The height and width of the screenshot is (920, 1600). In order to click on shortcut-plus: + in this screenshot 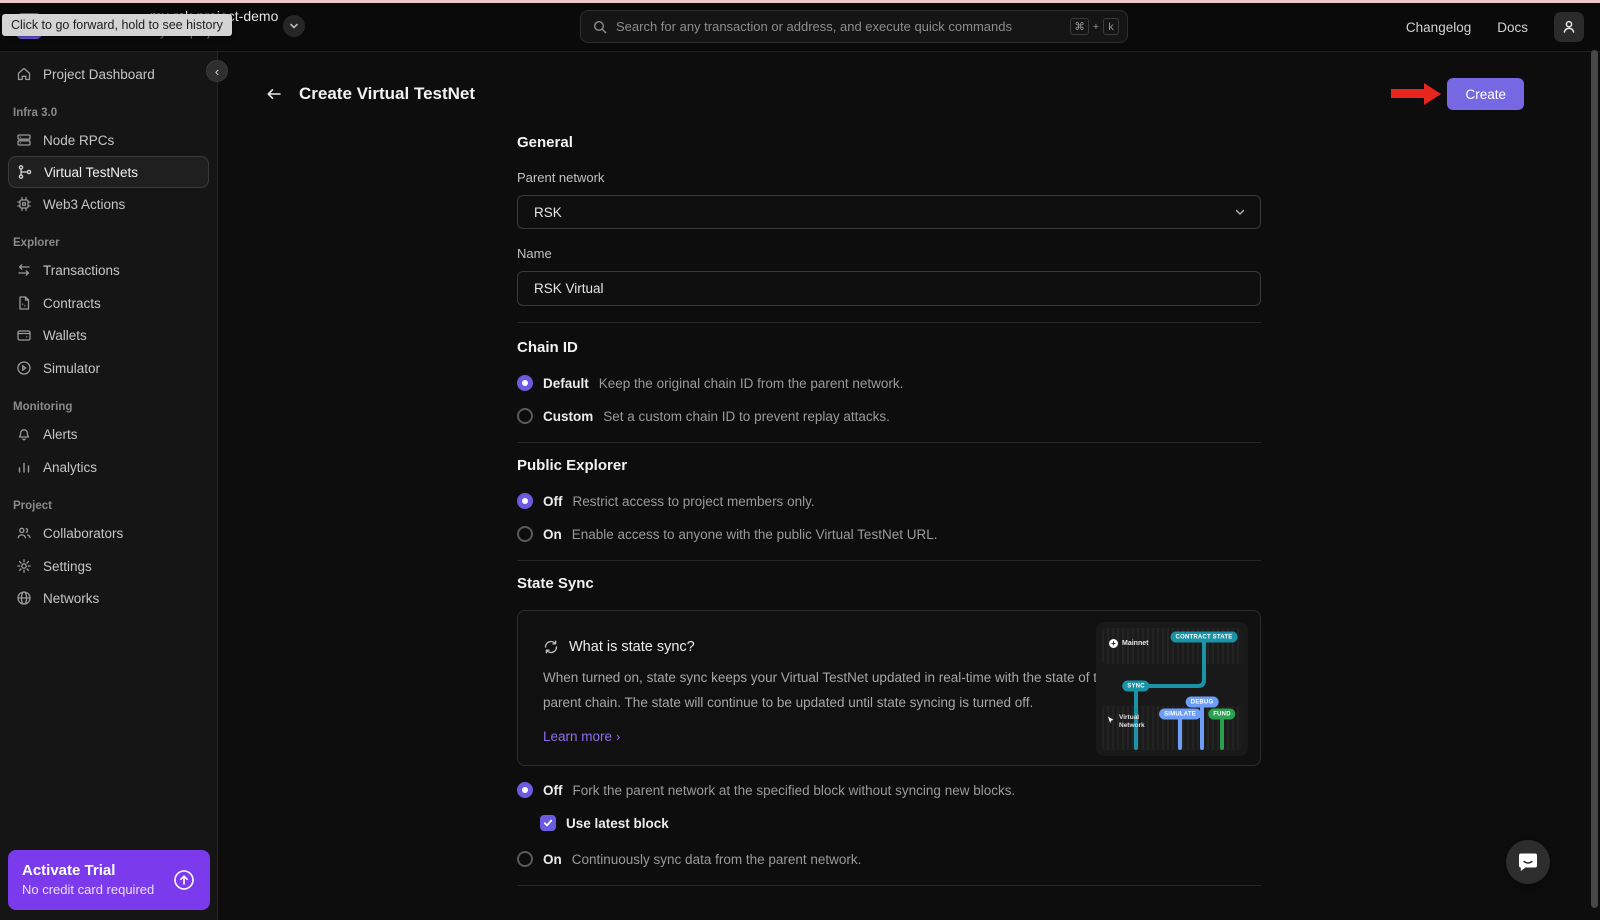, I will do `click(1095, 26)`.